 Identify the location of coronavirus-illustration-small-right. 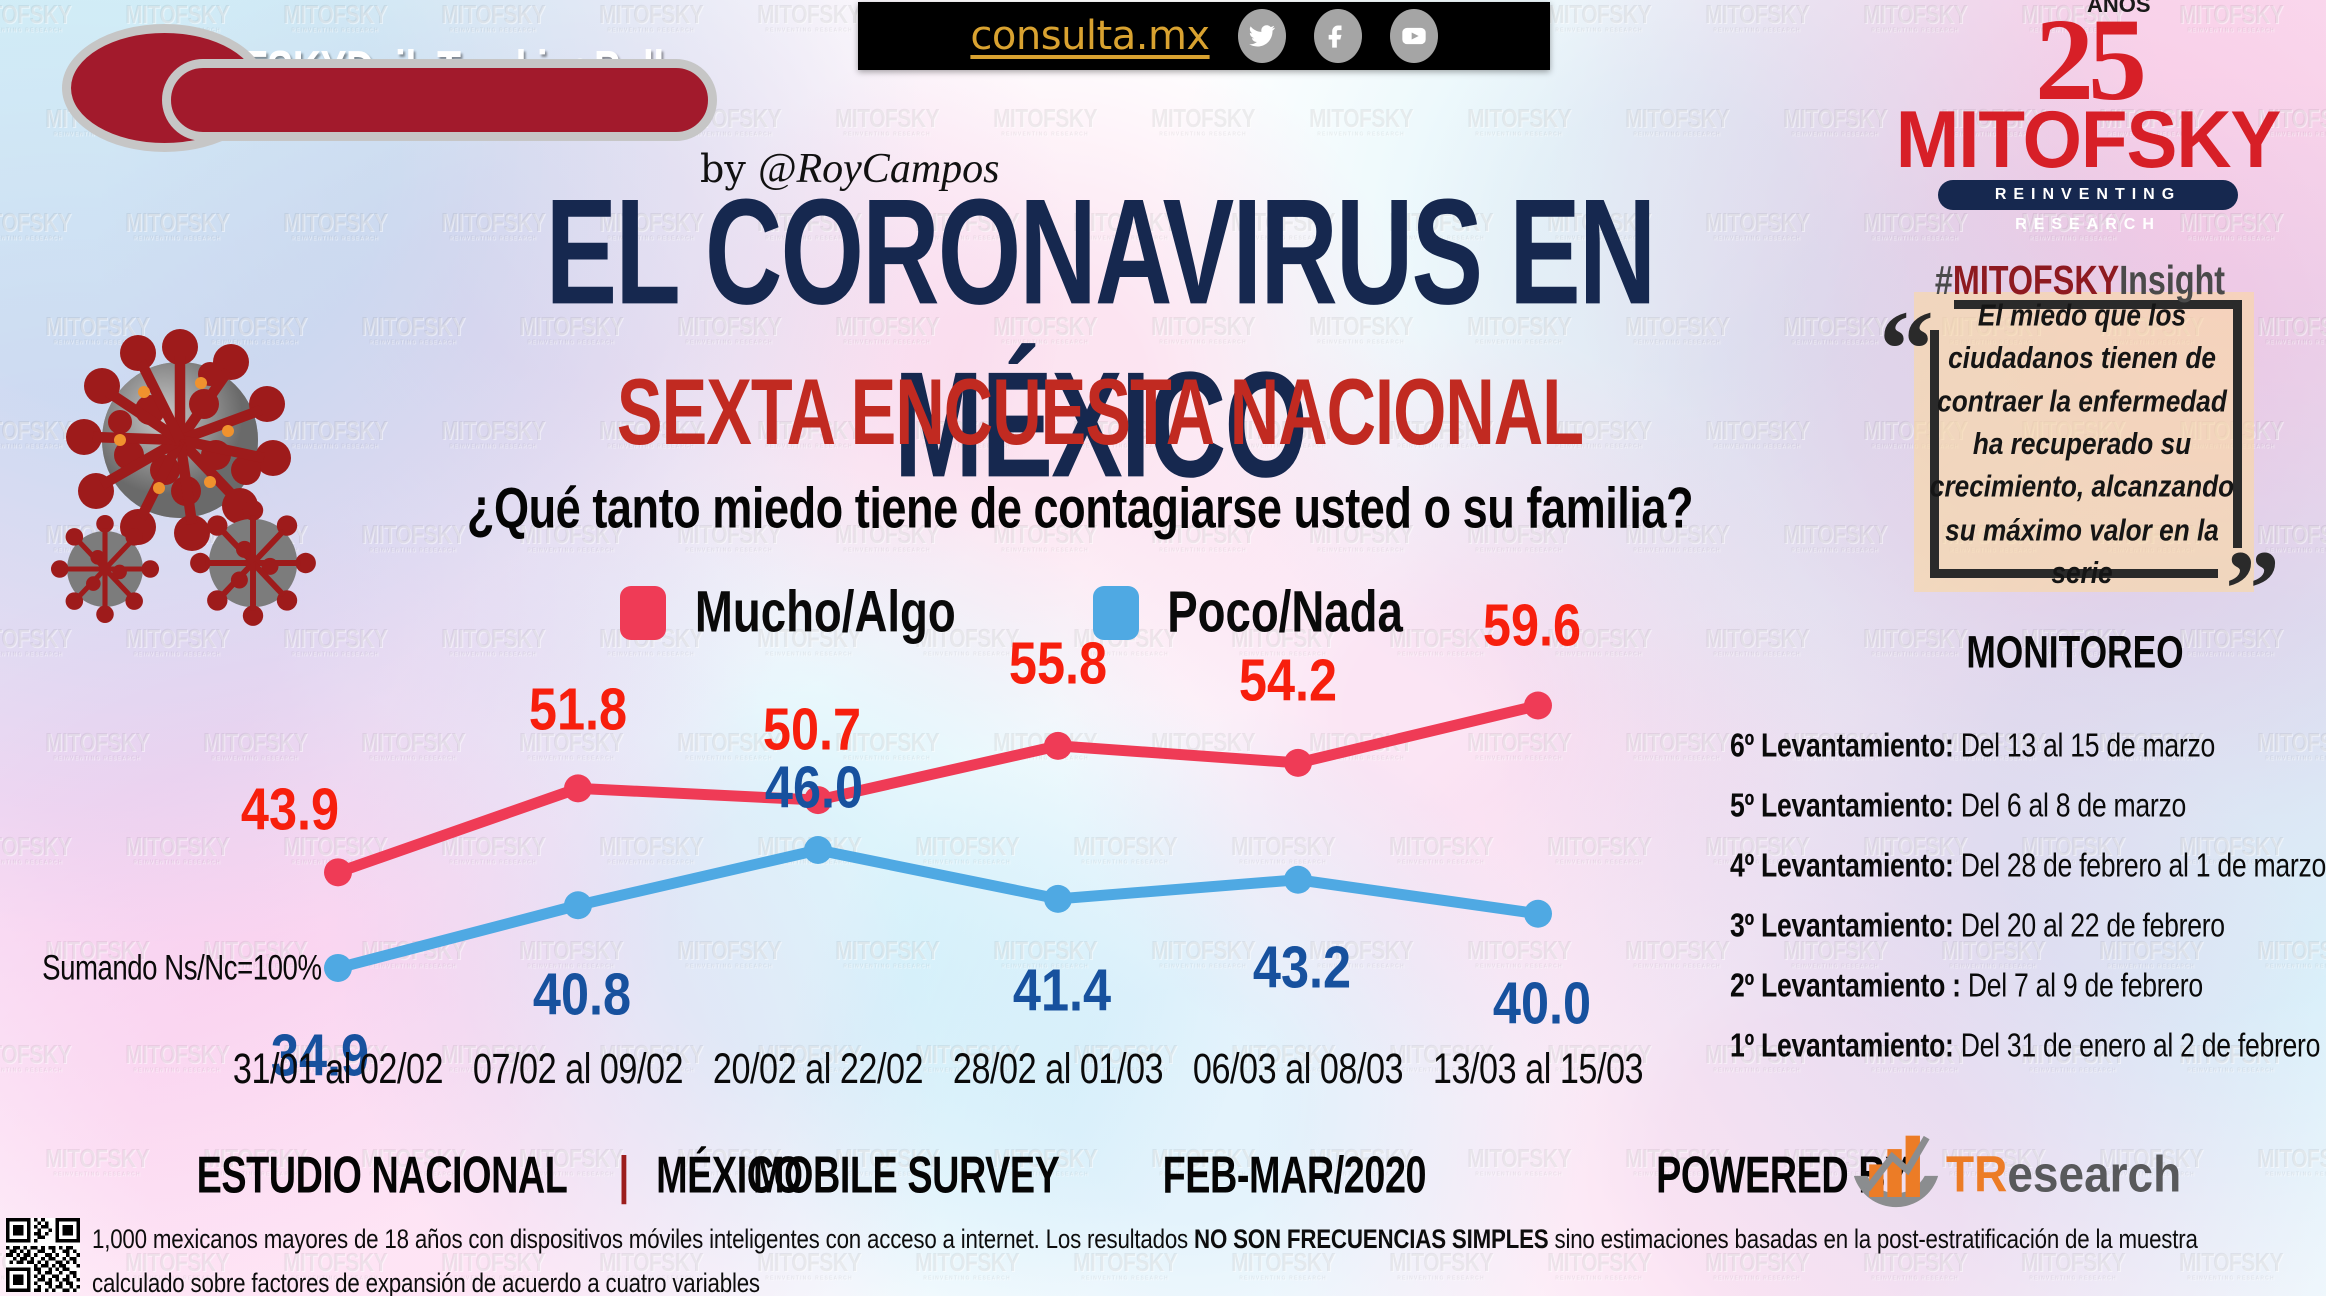
(253, 563).